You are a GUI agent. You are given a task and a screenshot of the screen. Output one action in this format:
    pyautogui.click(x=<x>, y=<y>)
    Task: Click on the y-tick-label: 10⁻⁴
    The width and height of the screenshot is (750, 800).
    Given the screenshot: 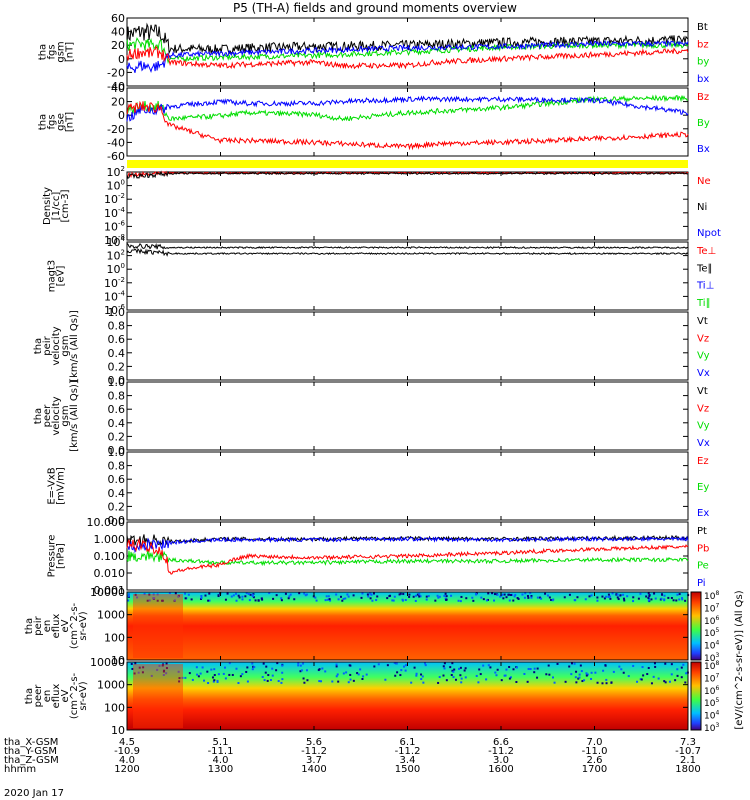 What is the action you would take?
    pyautogui.click(x=115, y=296)
    